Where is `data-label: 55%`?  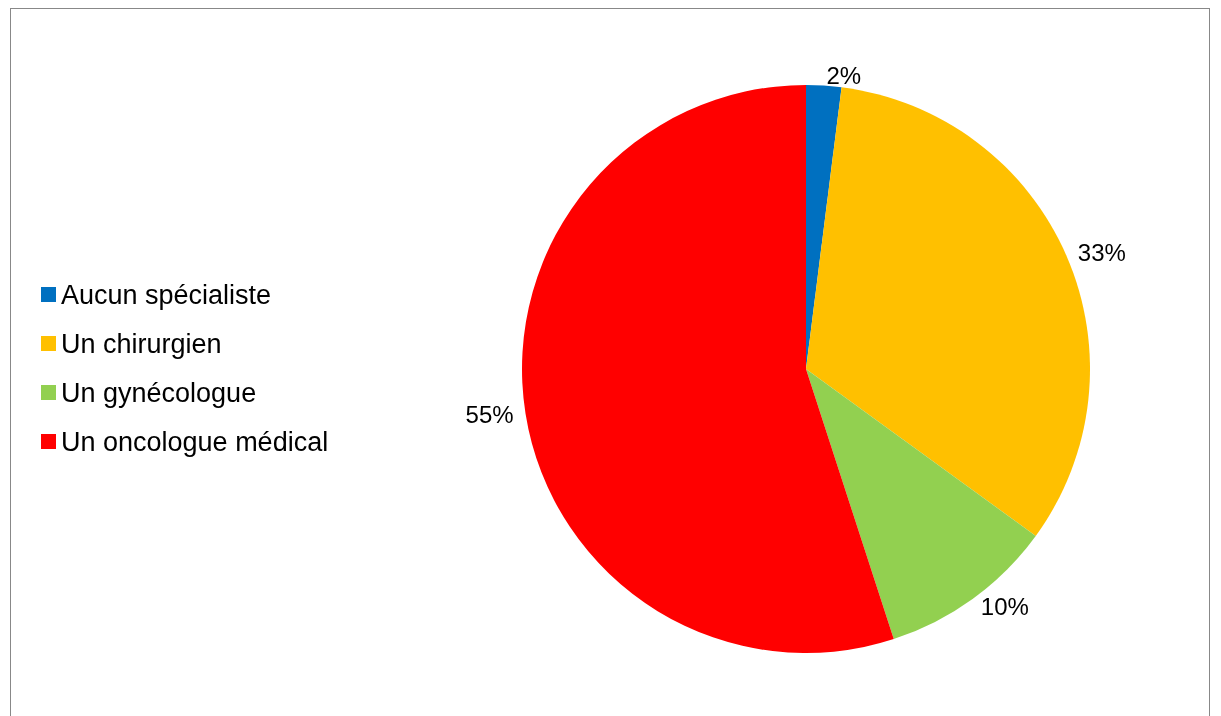 data-label: 55% is located at coordinates (489, 415).